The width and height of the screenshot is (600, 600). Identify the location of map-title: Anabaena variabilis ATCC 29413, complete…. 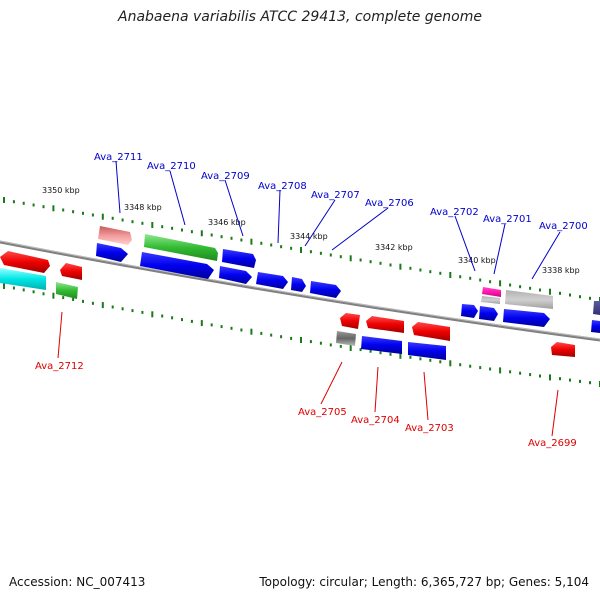
(300, 17).